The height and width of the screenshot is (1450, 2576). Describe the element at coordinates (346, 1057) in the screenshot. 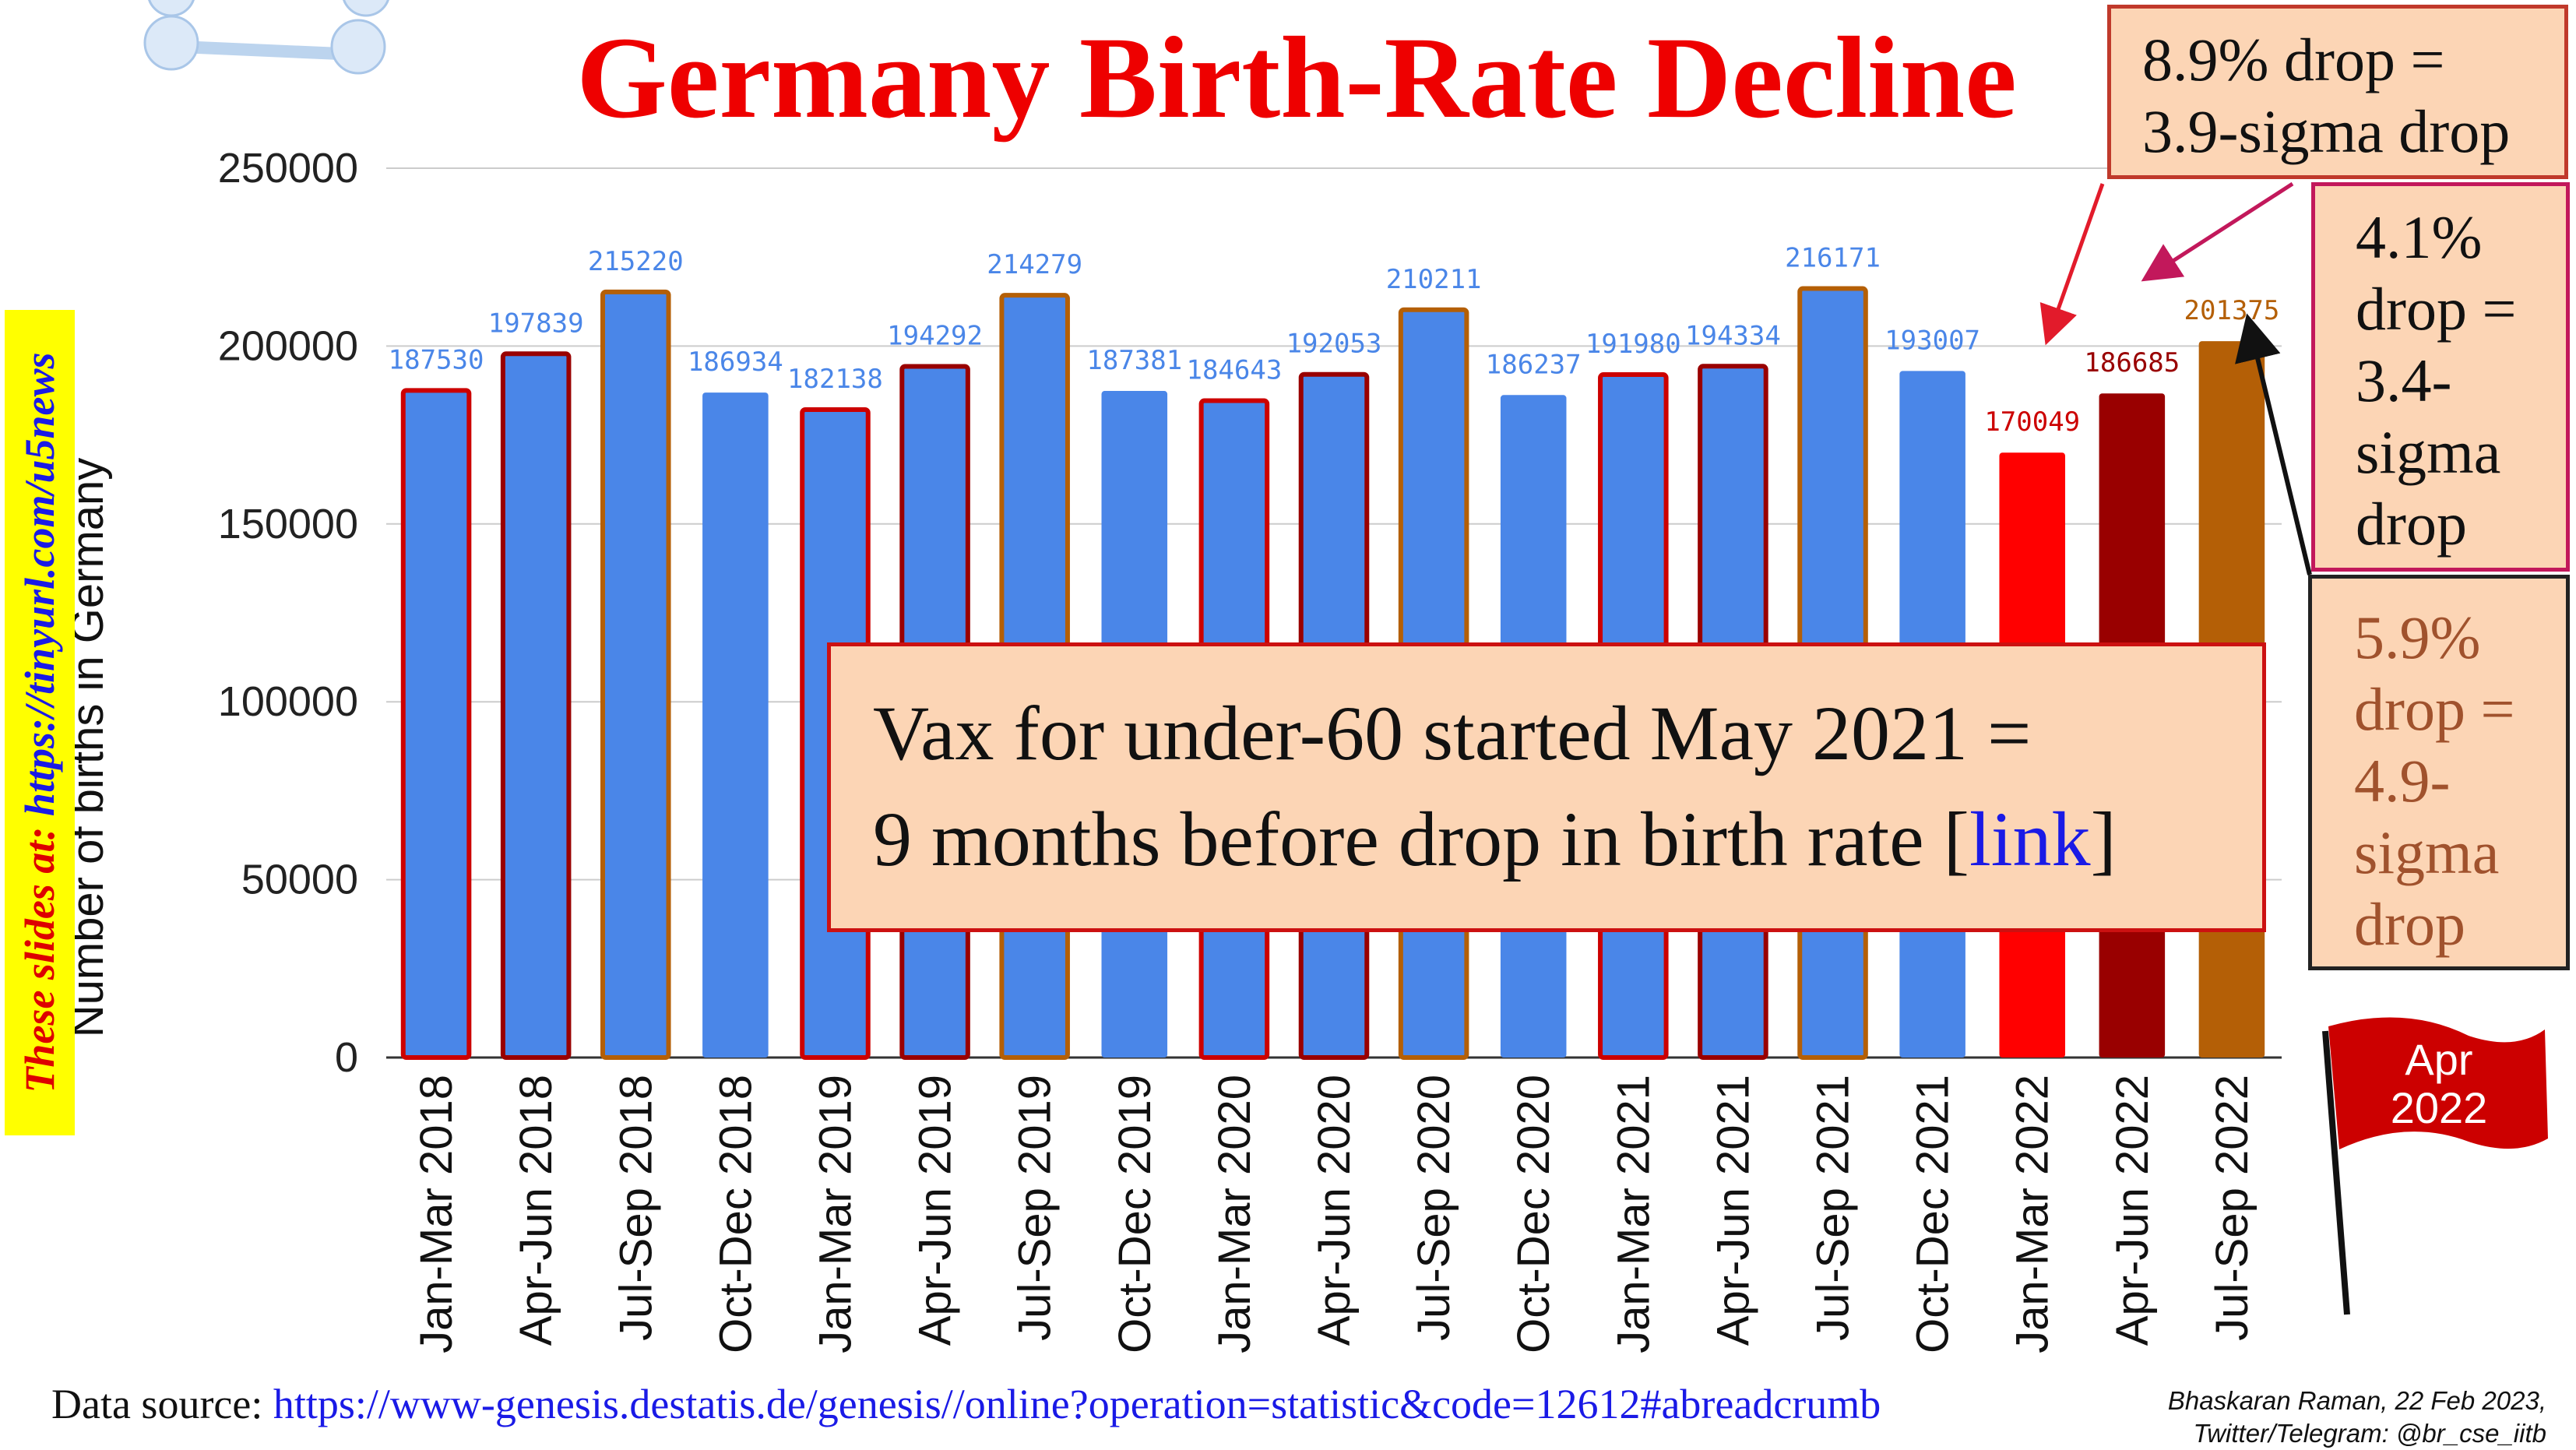

I see `y-tick-label: 0` at that location.